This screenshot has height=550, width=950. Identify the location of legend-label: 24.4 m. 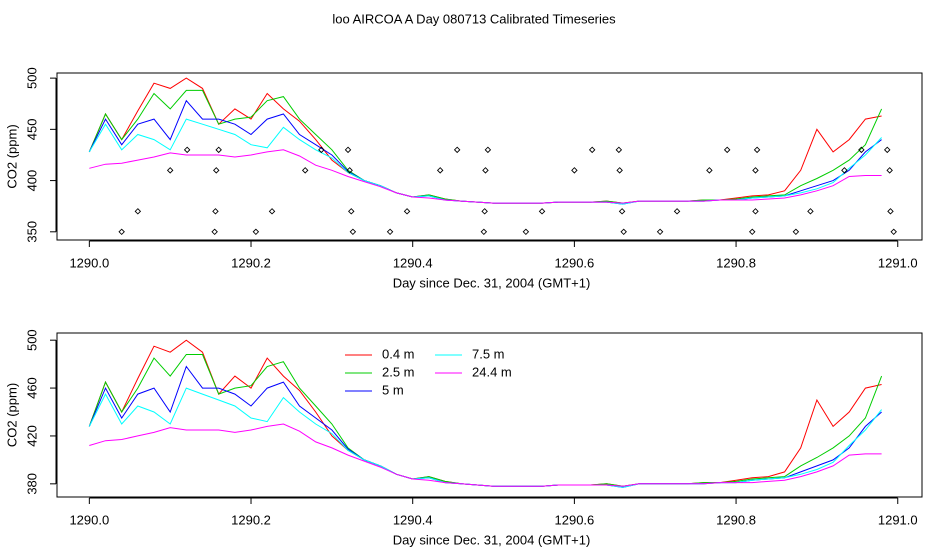
(492, 371).